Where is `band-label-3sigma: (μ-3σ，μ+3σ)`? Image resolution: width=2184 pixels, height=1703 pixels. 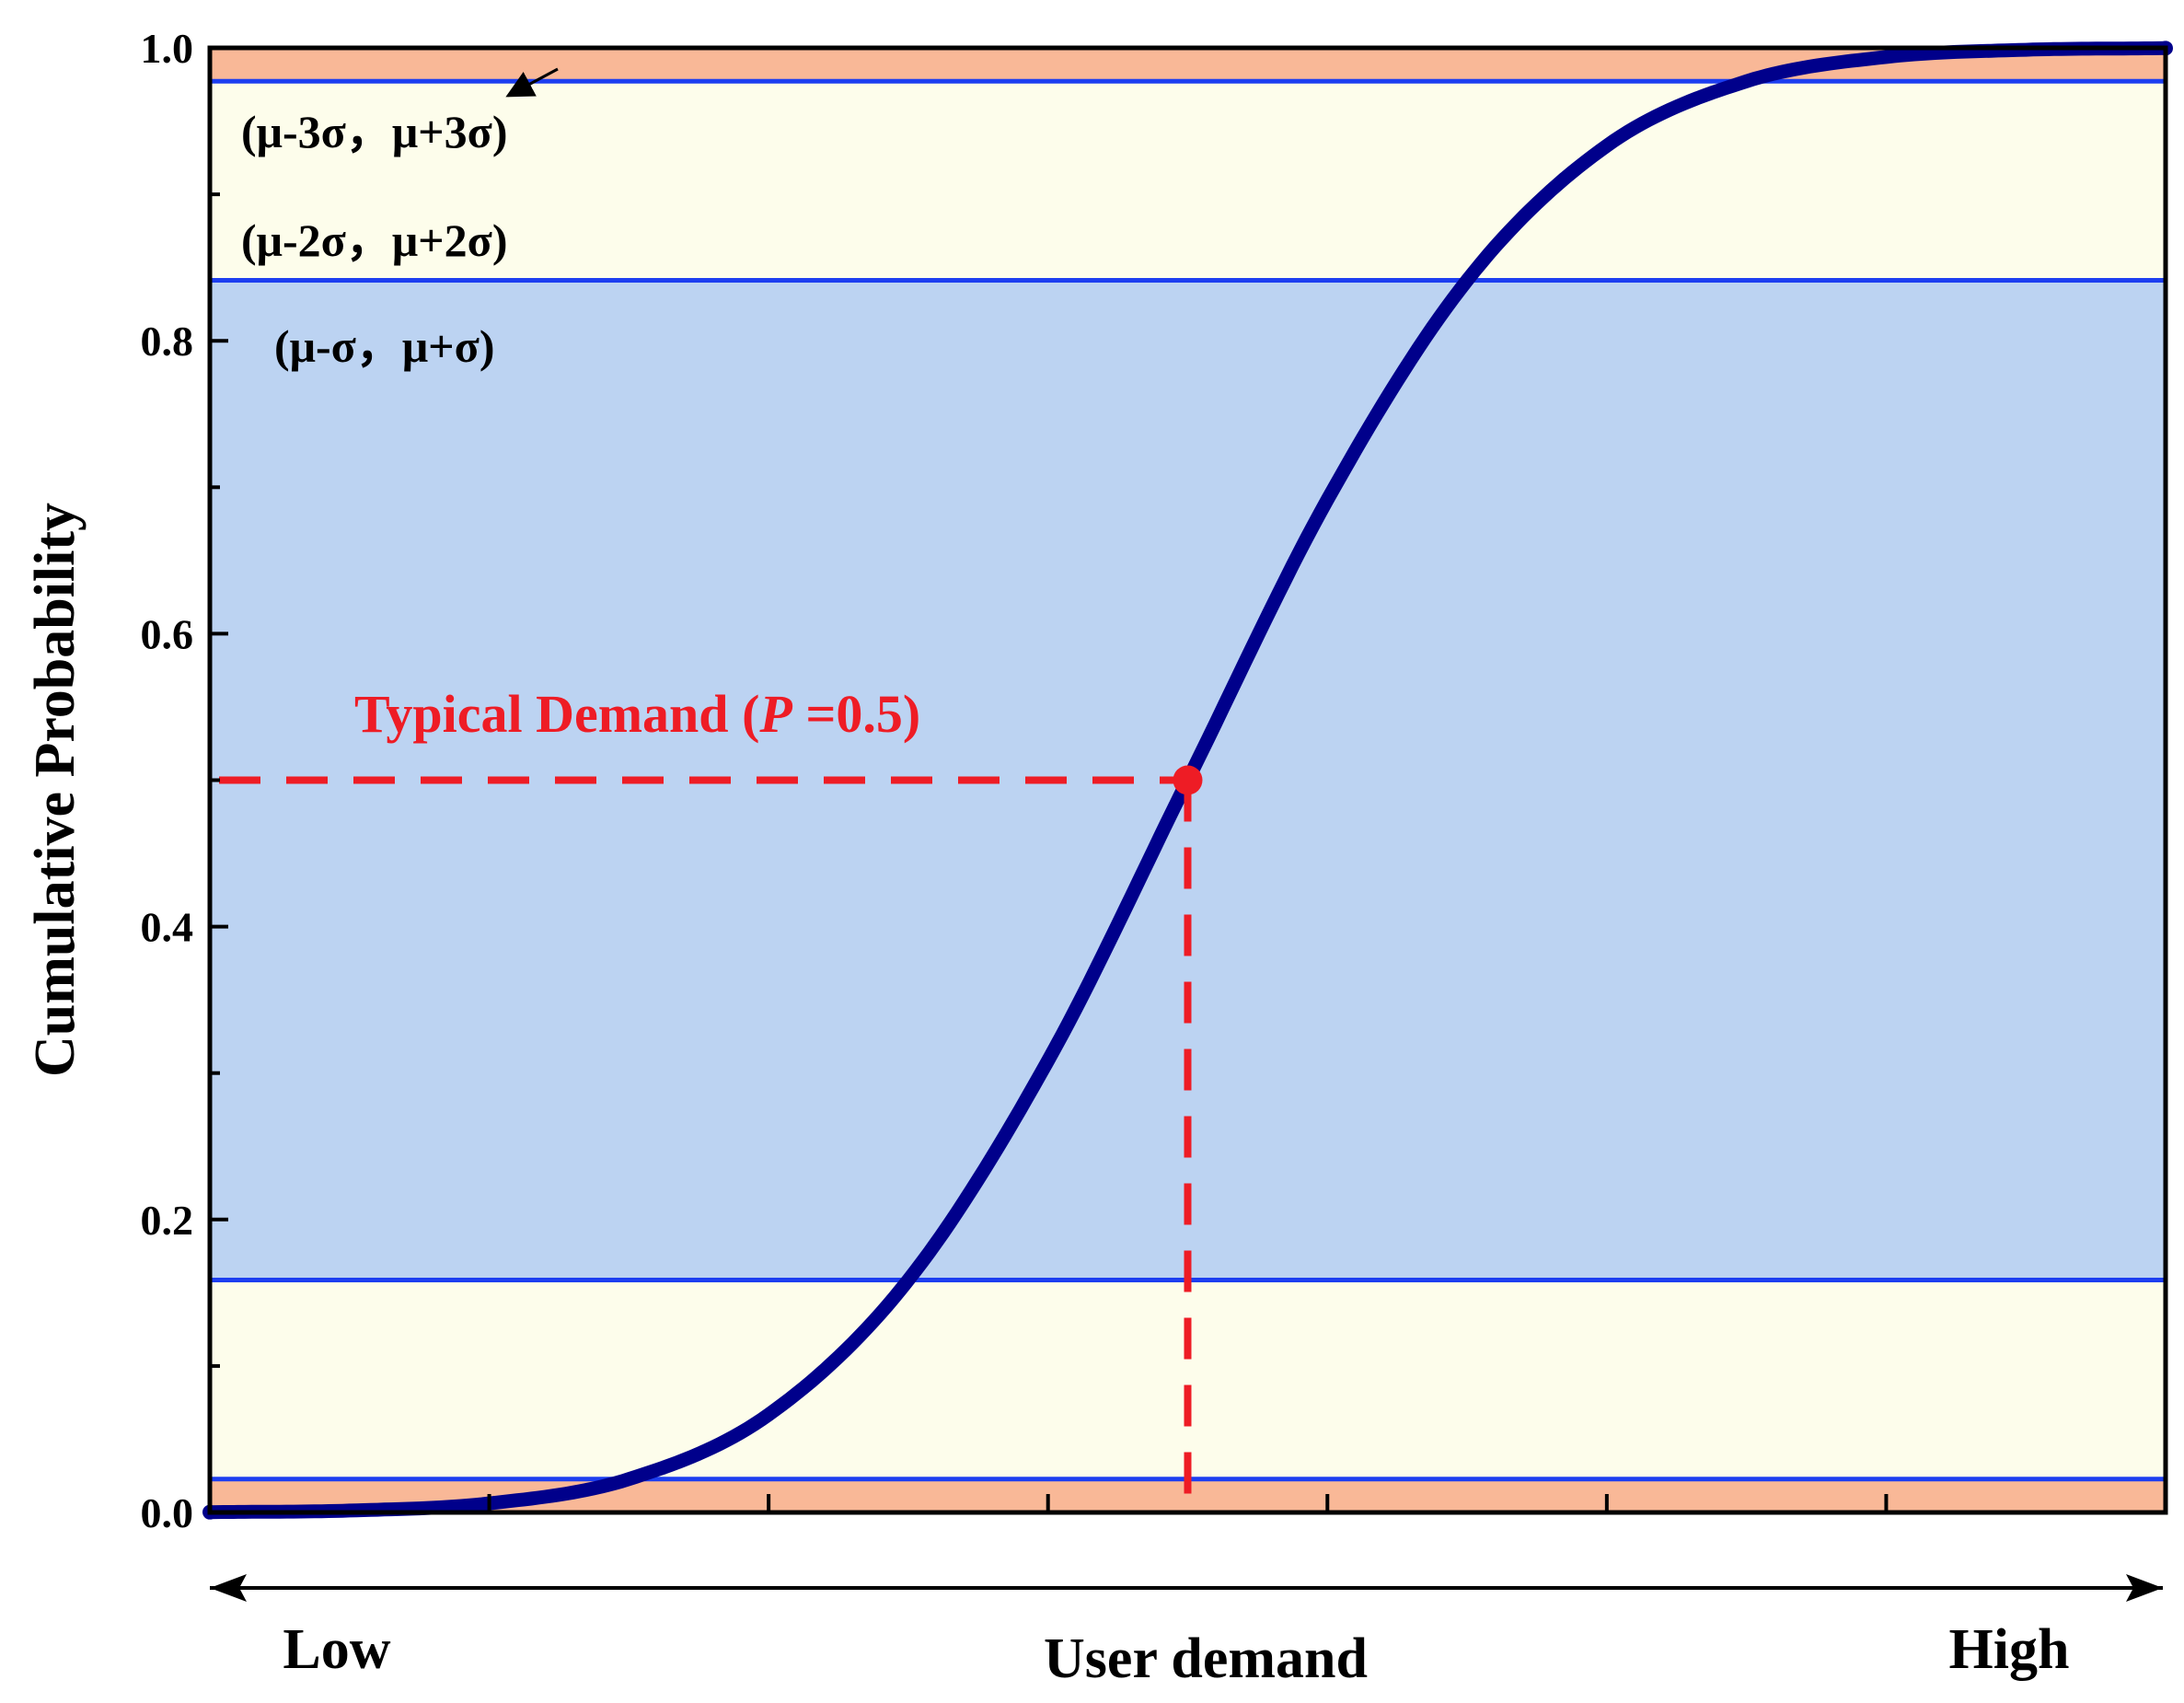 band-label-3sigma: (μ-3σ，μ+3σ) is located at coordinates (374, 131).